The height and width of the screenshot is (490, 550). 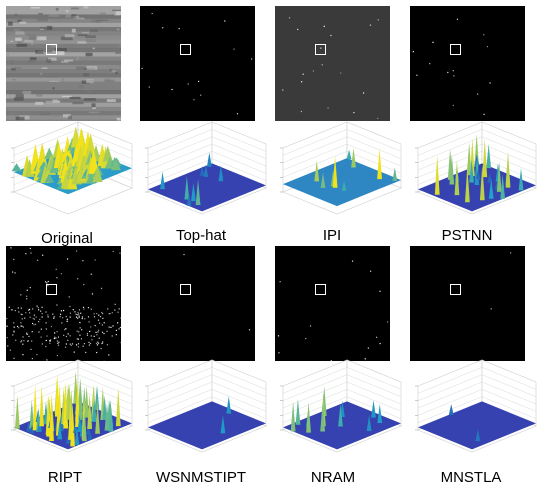 What do you see at coordinates (70, 171) in the screenshot?
I see `surface-plot-original` at bounding box center [70, 171].